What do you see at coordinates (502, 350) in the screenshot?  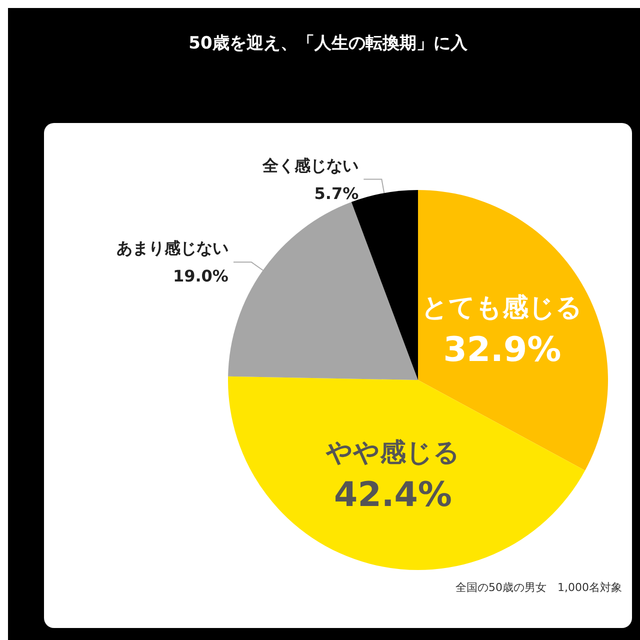 I see `data-label: 32.9%` at bounding box center [502, 350].